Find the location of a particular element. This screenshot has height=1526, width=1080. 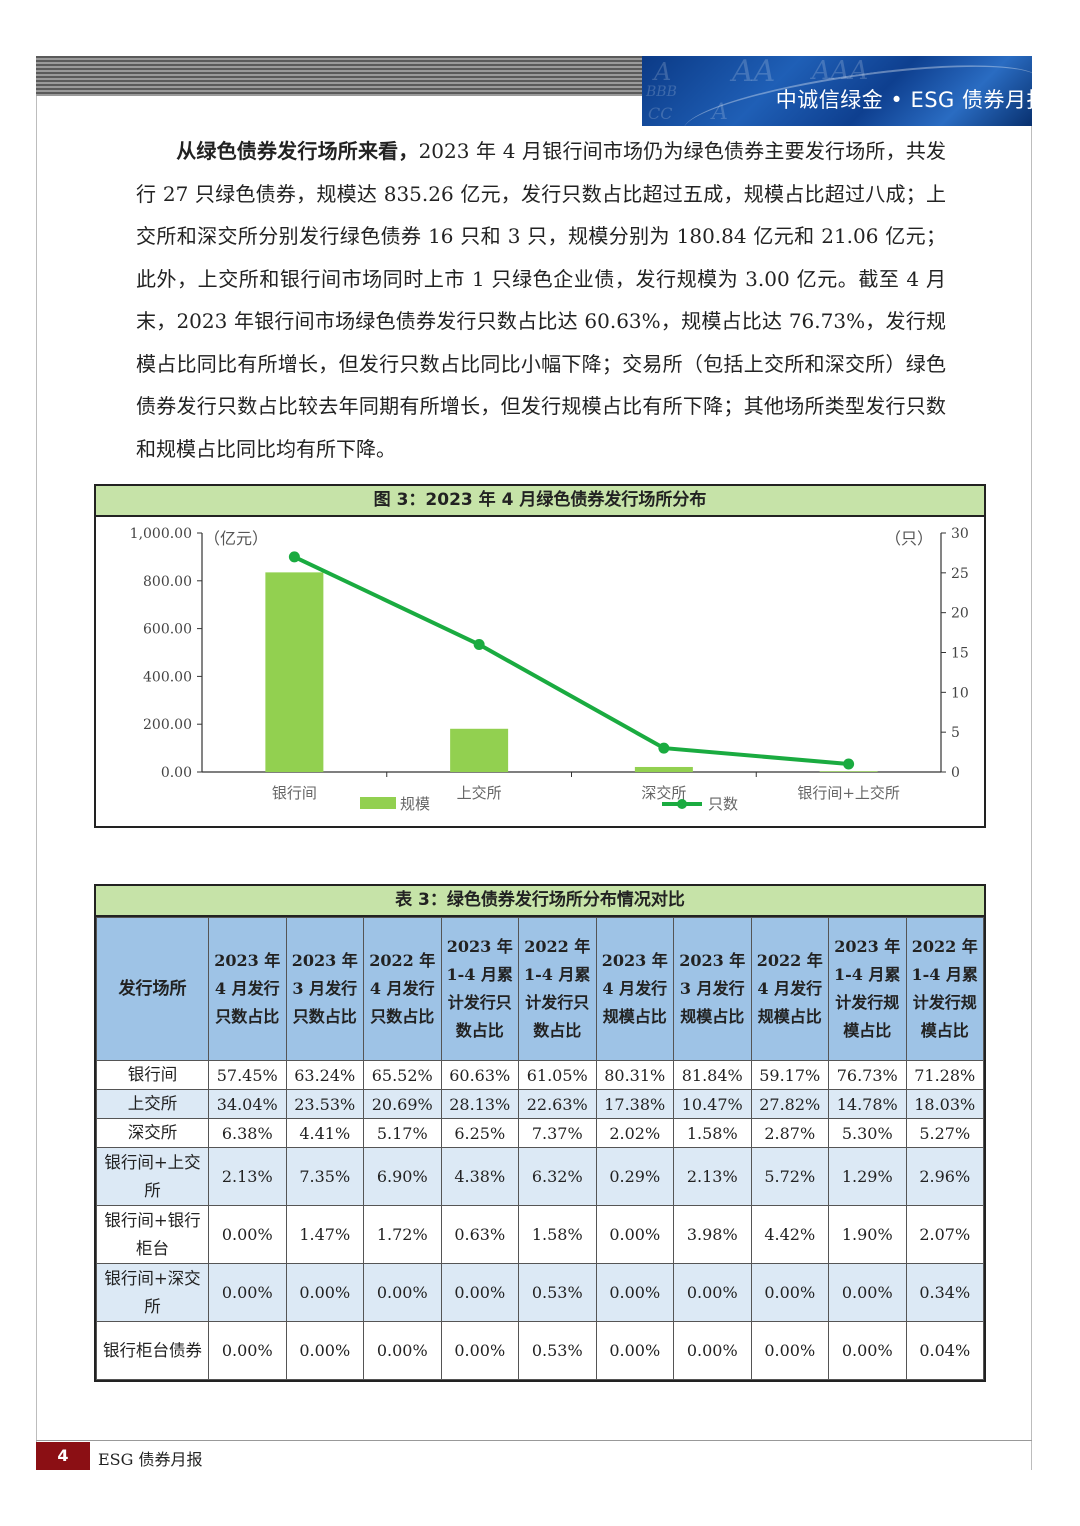

value-cell: 60.63% is located at coordinates (479, 1075).